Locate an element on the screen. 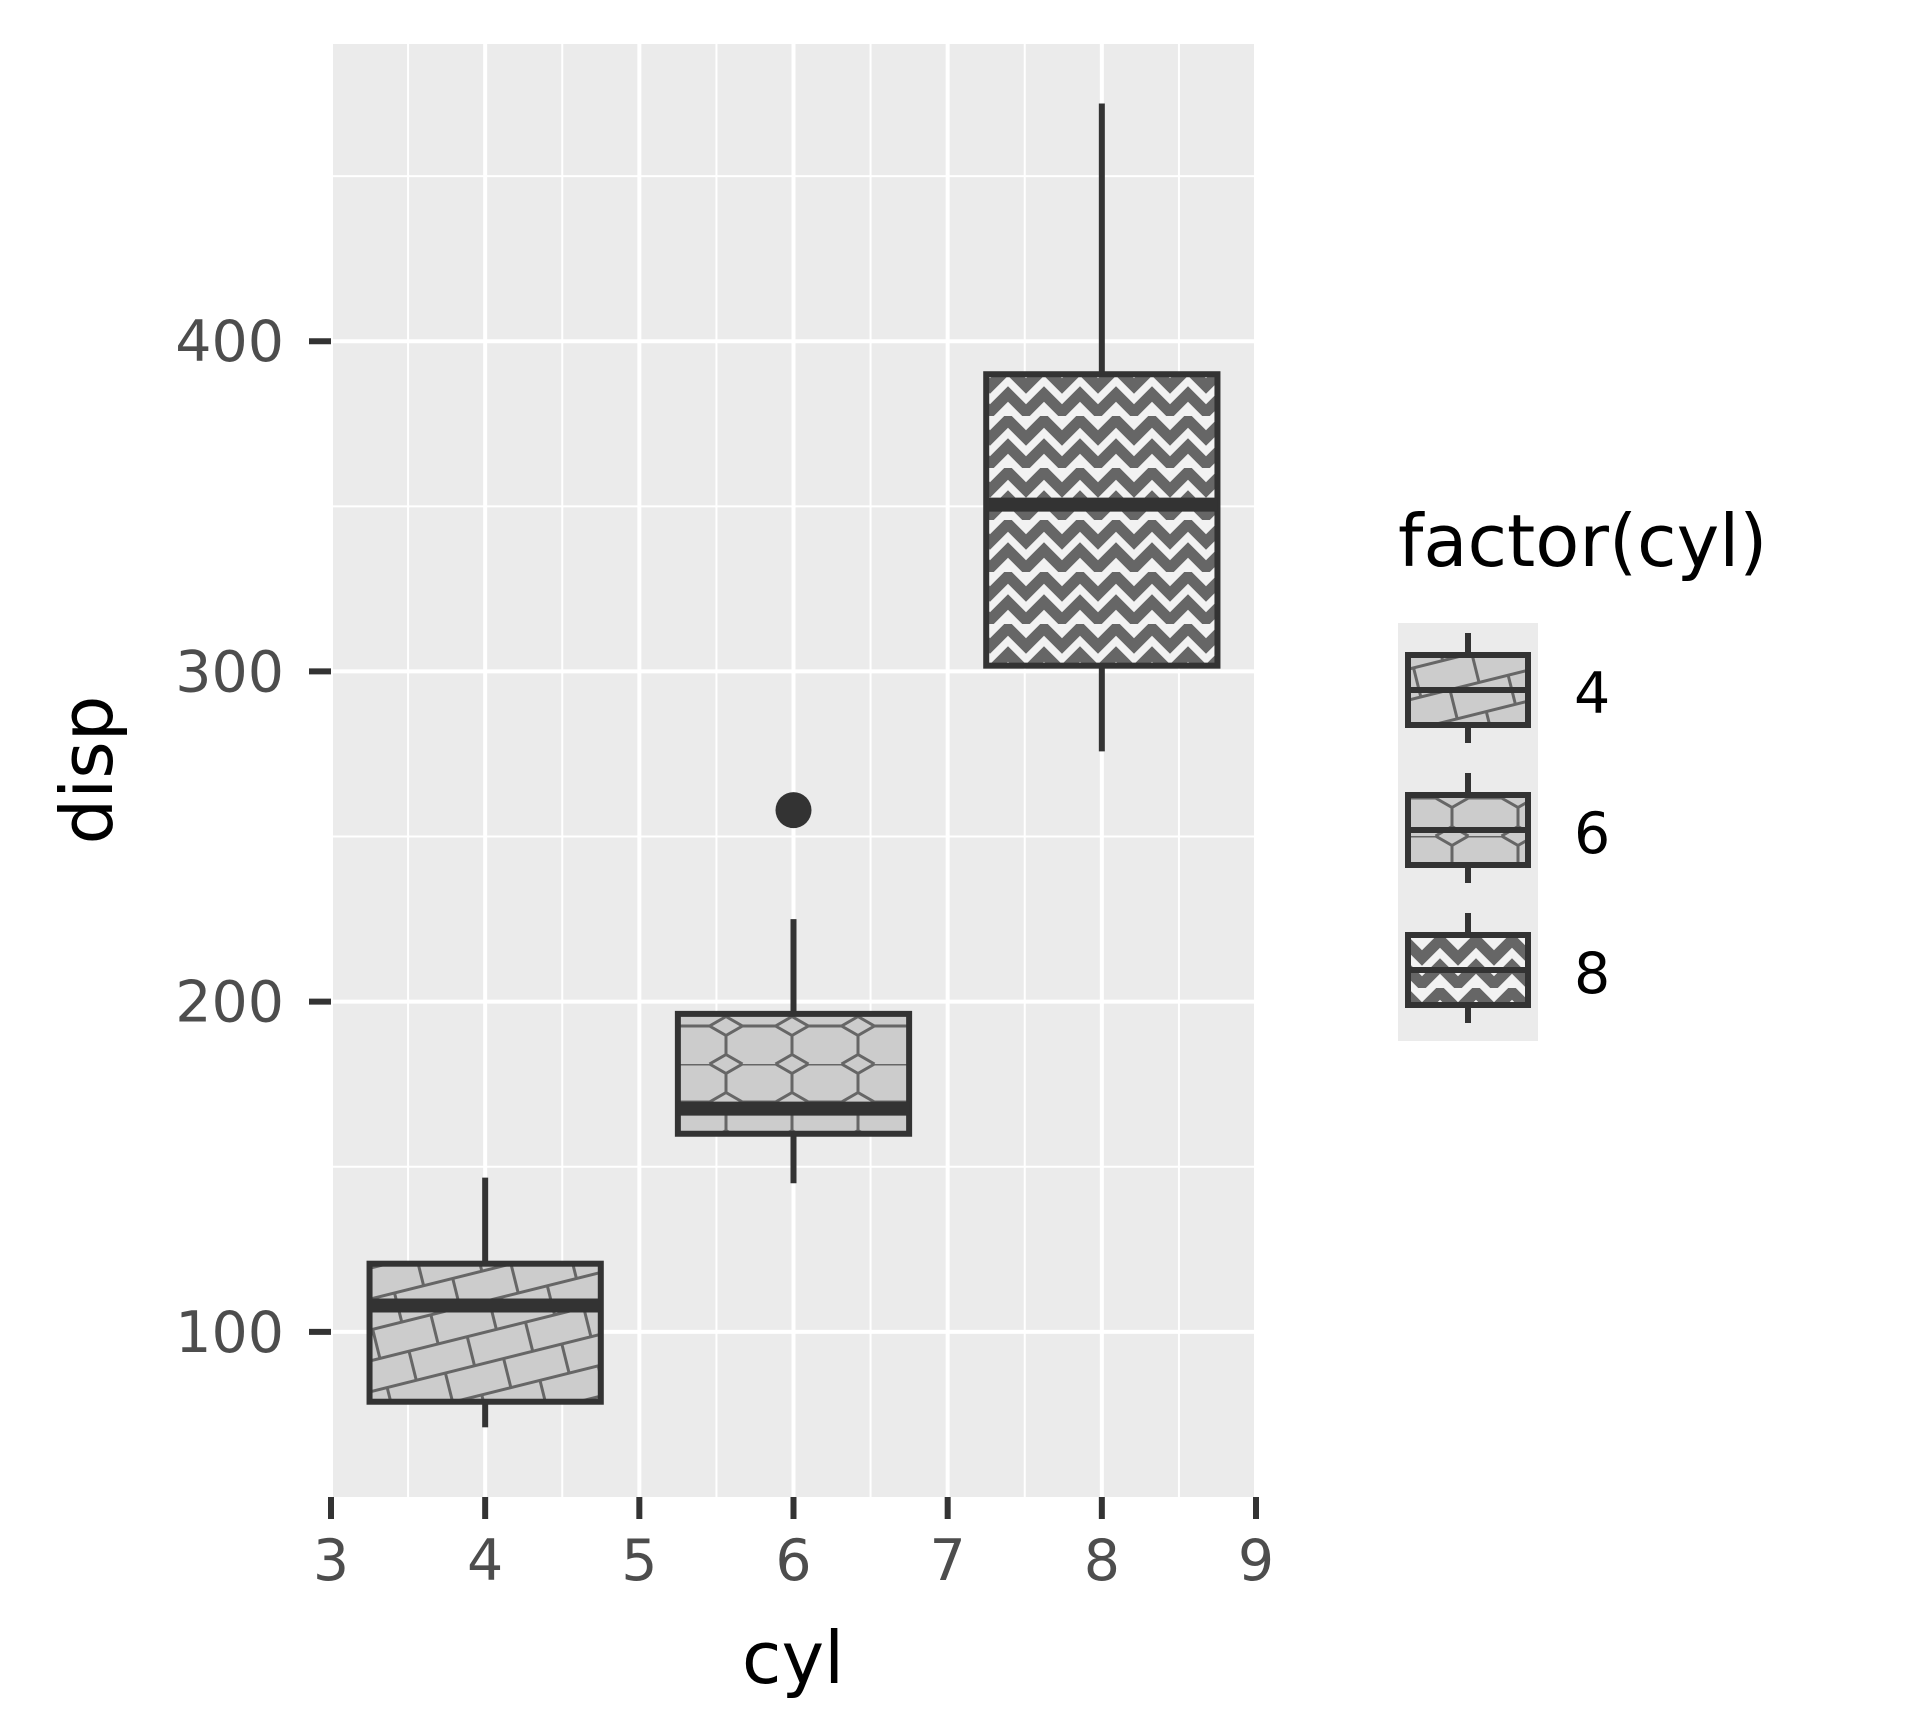 The height and width of the screenshot is (1728, 1920). x-tick-label: 7 is located at coordinates (948, 1561).